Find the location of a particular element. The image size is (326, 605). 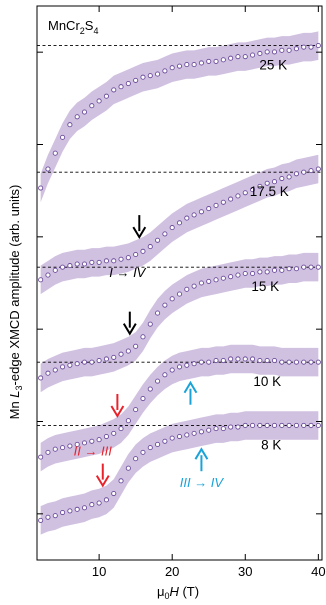

curve-label-1: 17.5 K is located at coordinates (269, 191).